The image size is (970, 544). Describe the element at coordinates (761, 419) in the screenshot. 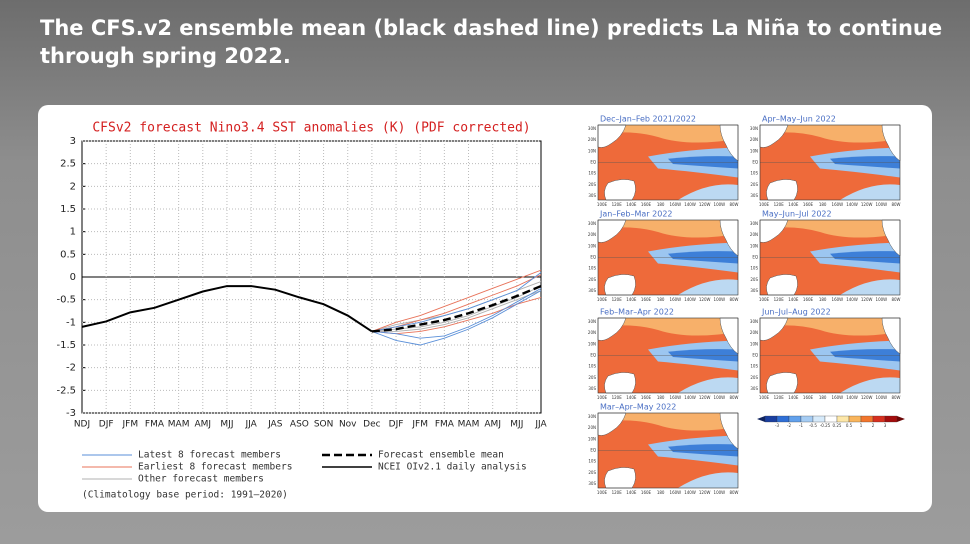

I see `colorbar-end` at that location.